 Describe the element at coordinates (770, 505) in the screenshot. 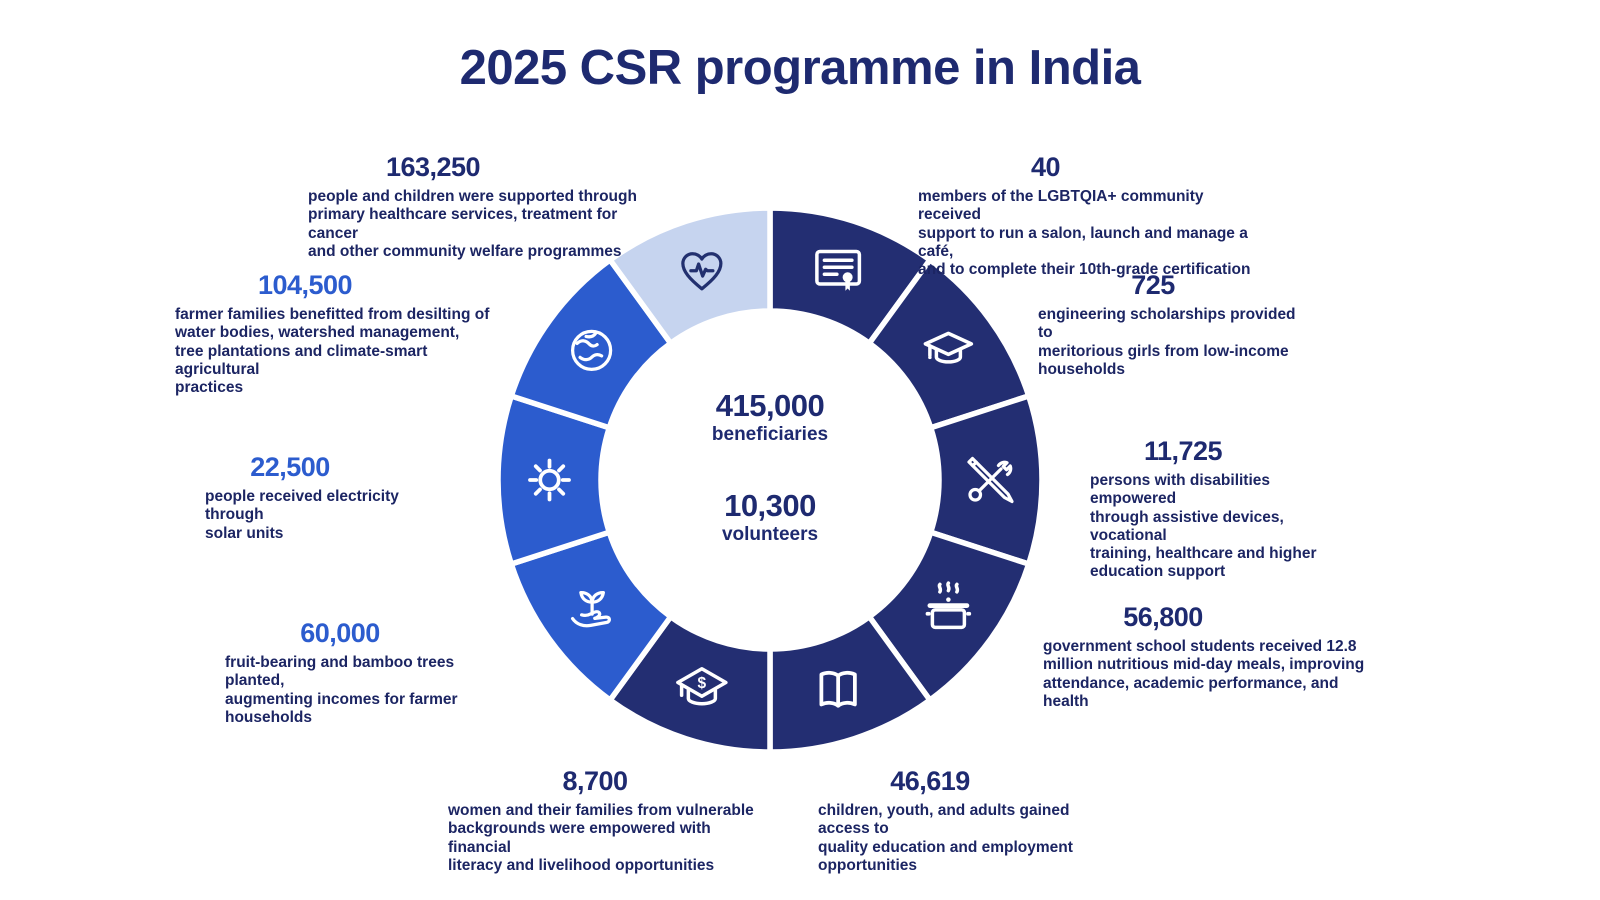

I see `volunteers-value: 10,300` at that location.